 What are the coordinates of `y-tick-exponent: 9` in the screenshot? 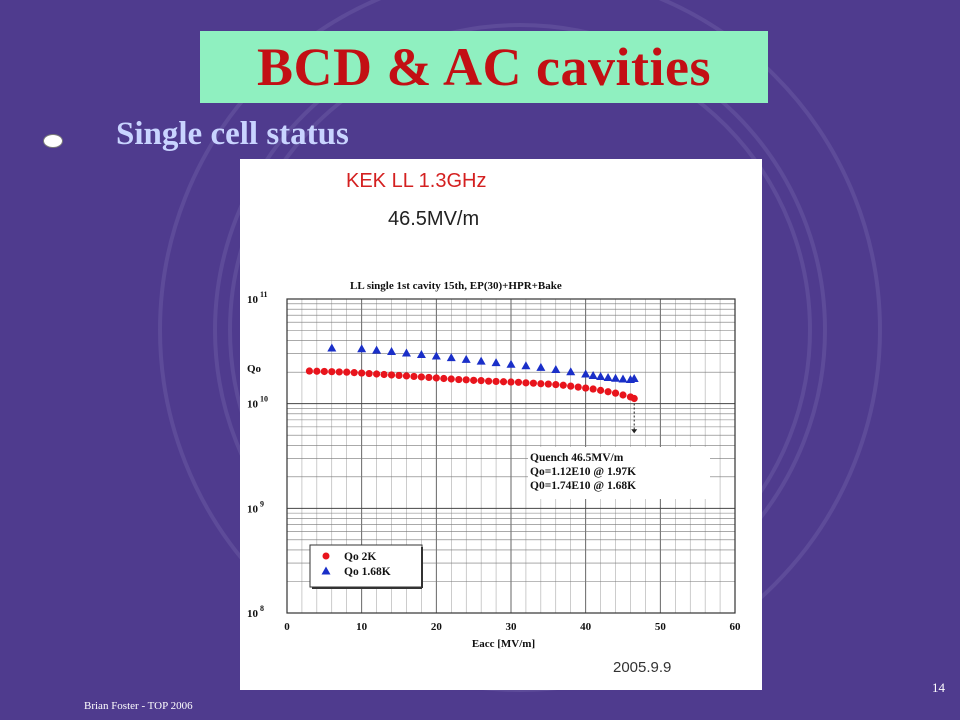 It's located at (261, 503).